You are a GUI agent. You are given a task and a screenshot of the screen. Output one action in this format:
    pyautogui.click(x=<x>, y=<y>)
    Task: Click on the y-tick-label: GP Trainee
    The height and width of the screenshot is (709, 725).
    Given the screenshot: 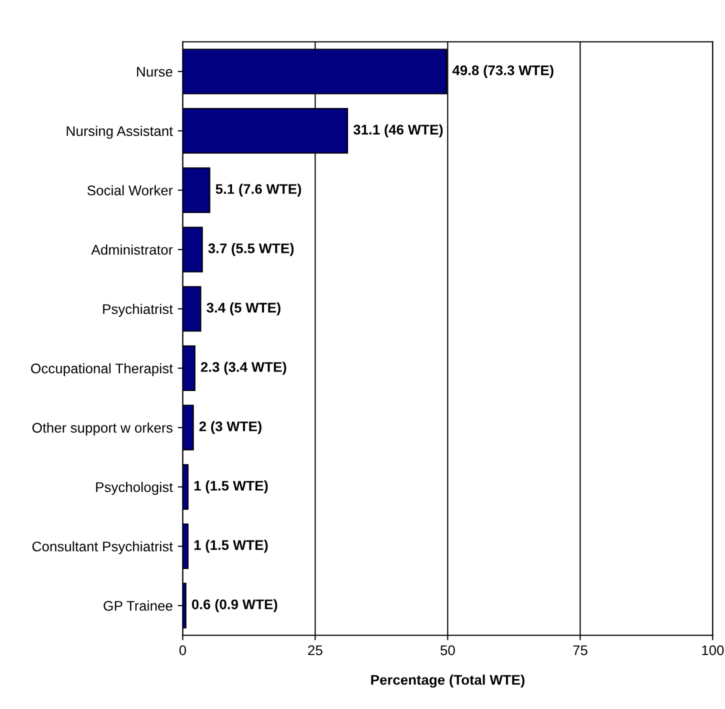 What is the action you would take?
    pyautogui.click(x=138, y=605)
    